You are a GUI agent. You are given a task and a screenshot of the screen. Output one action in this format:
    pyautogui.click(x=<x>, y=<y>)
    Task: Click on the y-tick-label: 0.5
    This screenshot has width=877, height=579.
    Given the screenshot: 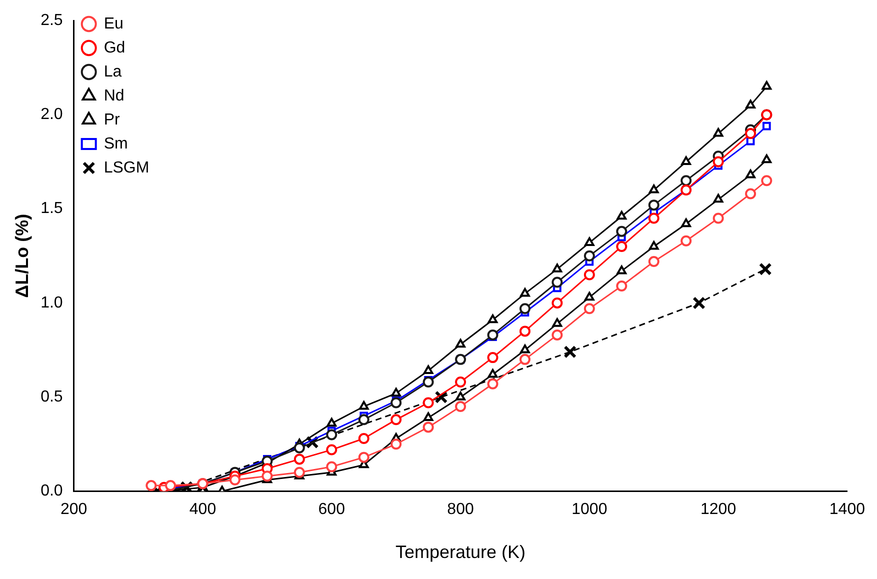 What is the action you would take?
    pyautogui.click(x=51, y=397)
    